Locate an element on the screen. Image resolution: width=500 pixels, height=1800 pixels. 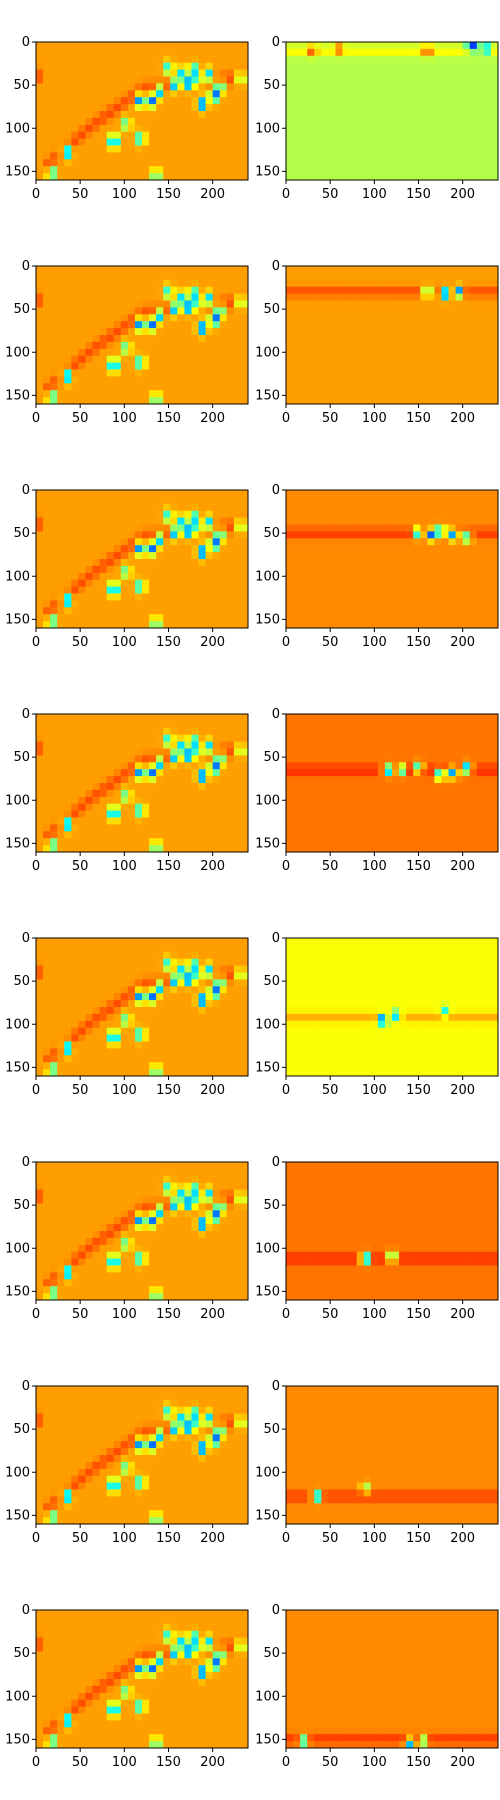
x-tick-label: 0 is located at coordinates (36, 642).